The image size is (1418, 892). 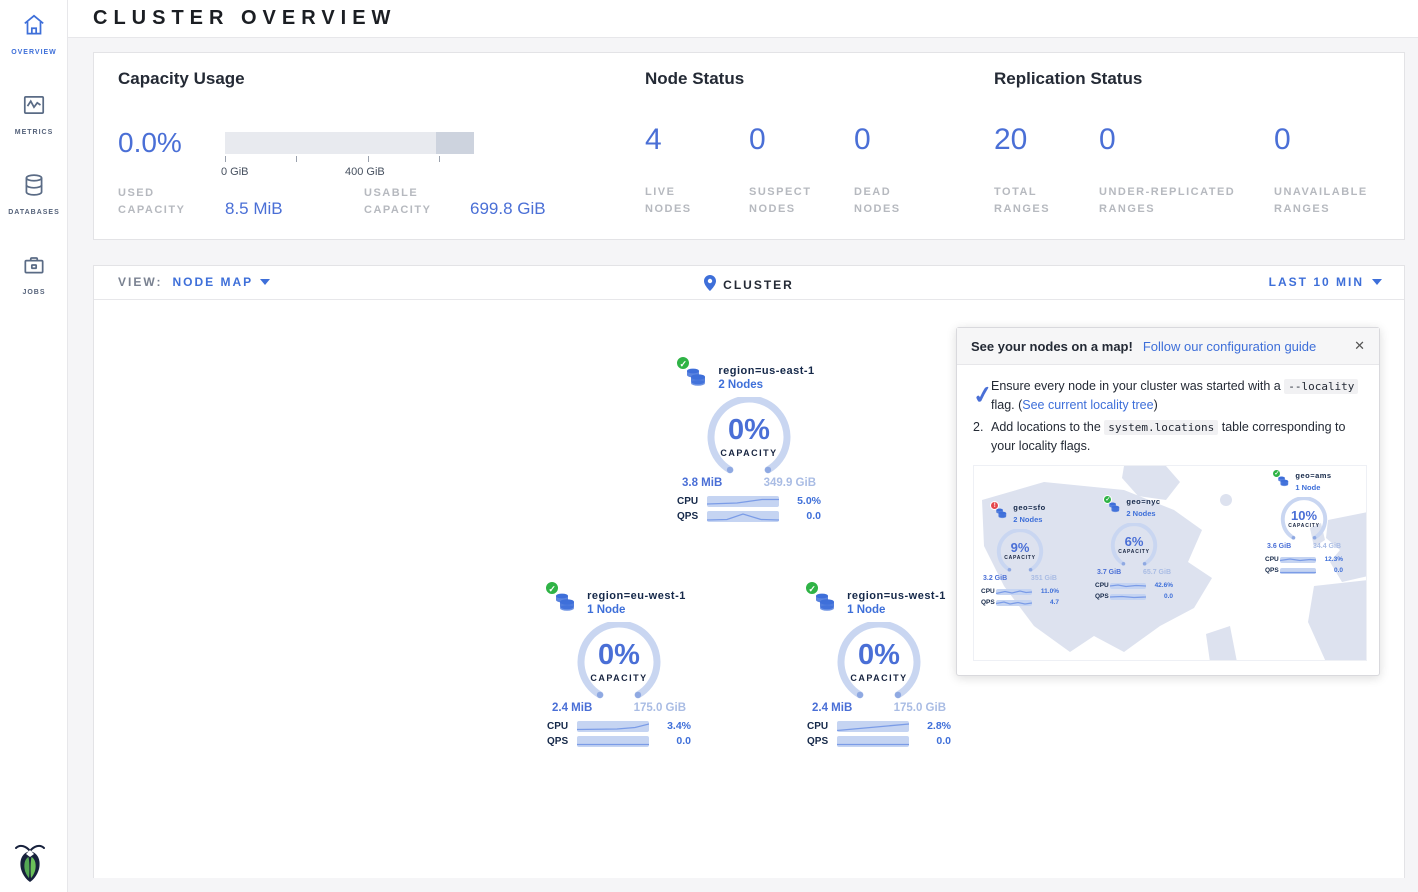 I want to click on node-total-capacity: 349.9 GiB, so click(x=789, y=483).